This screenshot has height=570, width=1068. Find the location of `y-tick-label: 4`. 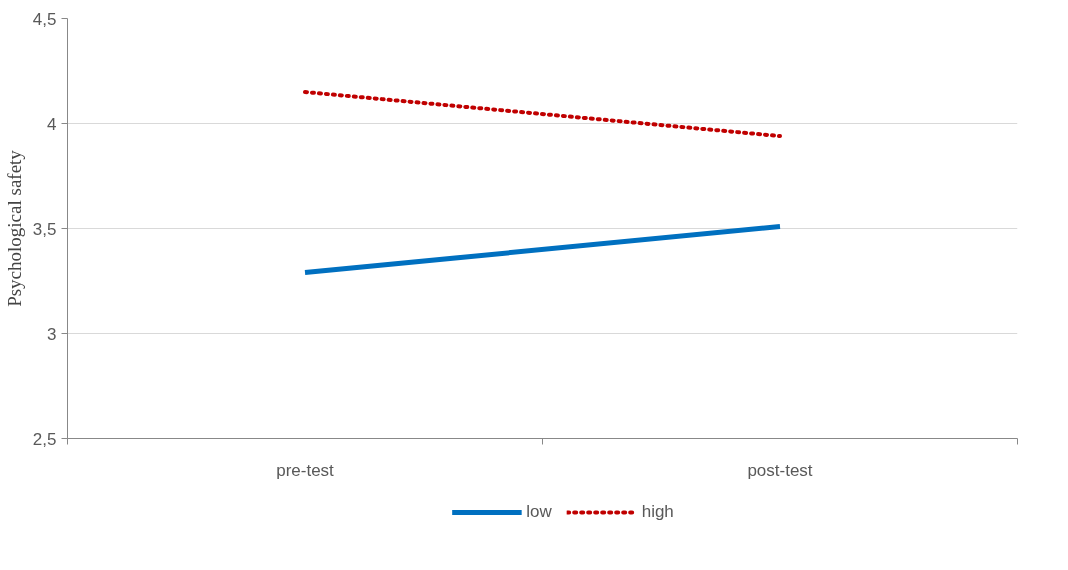

y-tick-label: 4 is located at coordinates (52, 124).